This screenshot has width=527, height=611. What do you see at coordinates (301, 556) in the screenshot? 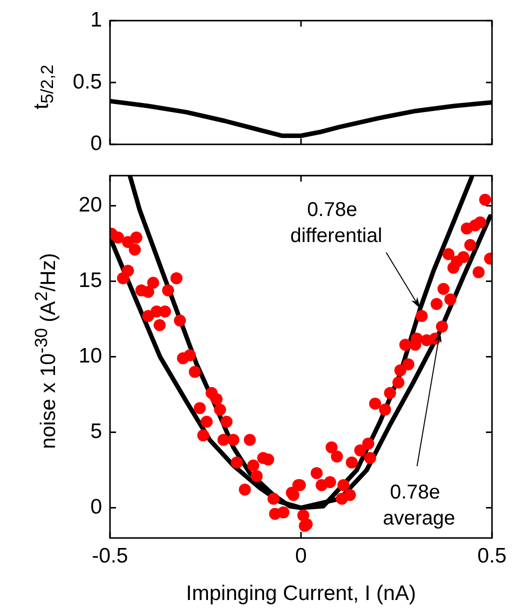
I see `x-tick-label: 0` at bounding box center [301, 556].